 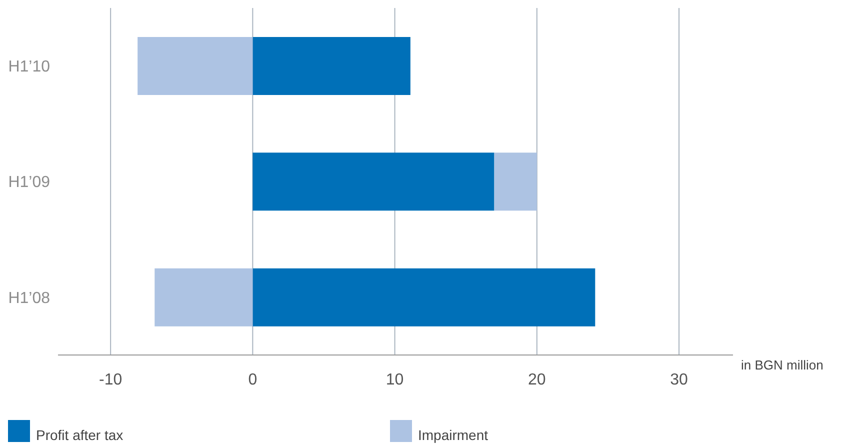 I want to click on x-tick-label: 20, so click(x=537, y=379).